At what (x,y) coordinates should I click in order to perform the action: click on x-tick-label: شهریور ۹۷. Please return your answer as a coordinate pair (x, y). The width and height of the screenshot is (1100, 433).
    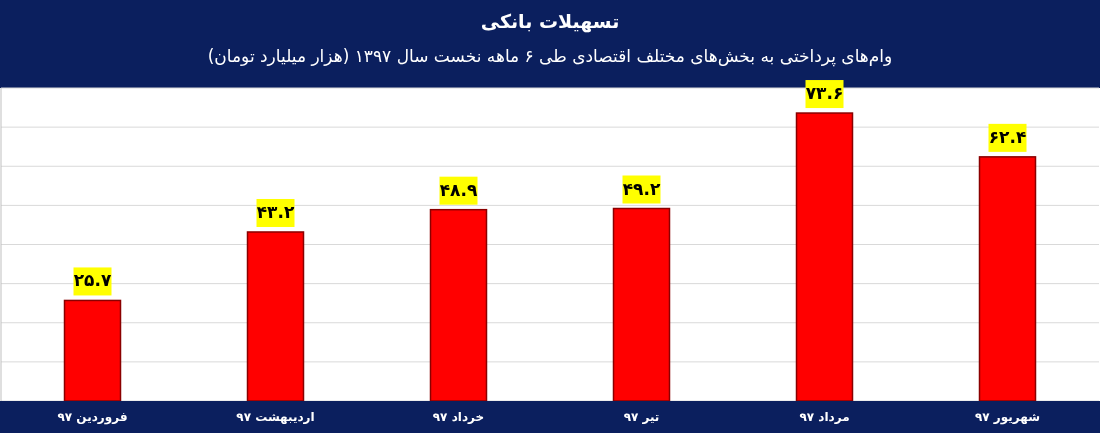
    Looking at the image, I should click on (1007, 417).